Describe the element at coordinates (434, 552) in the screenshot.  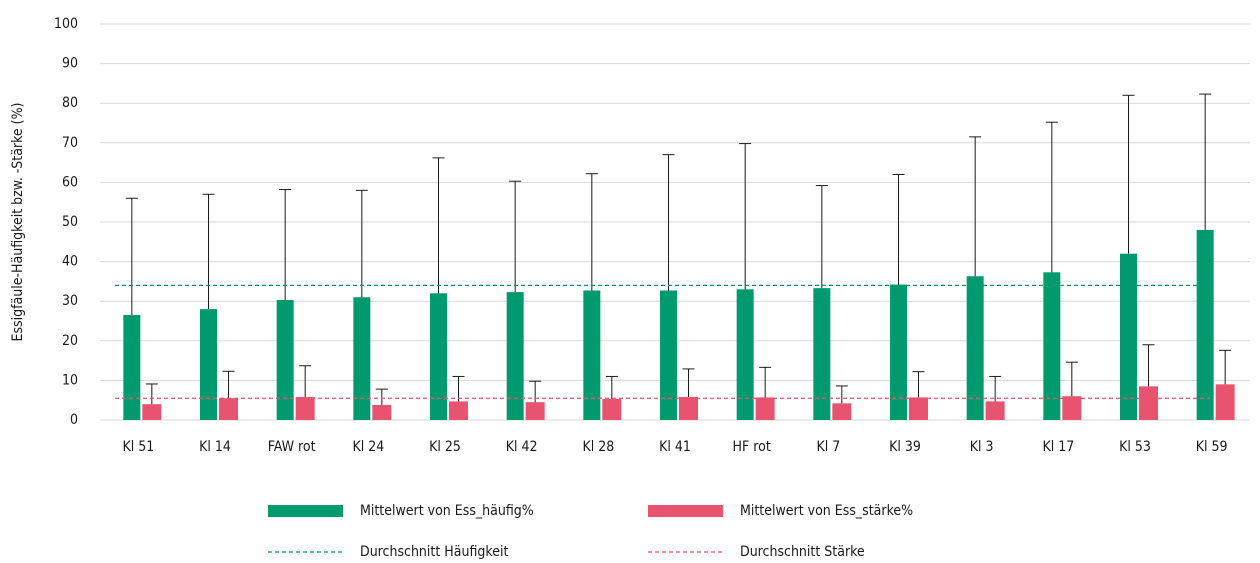
I see `legend-label: Durchschnitt Häufigkeit` at that location.